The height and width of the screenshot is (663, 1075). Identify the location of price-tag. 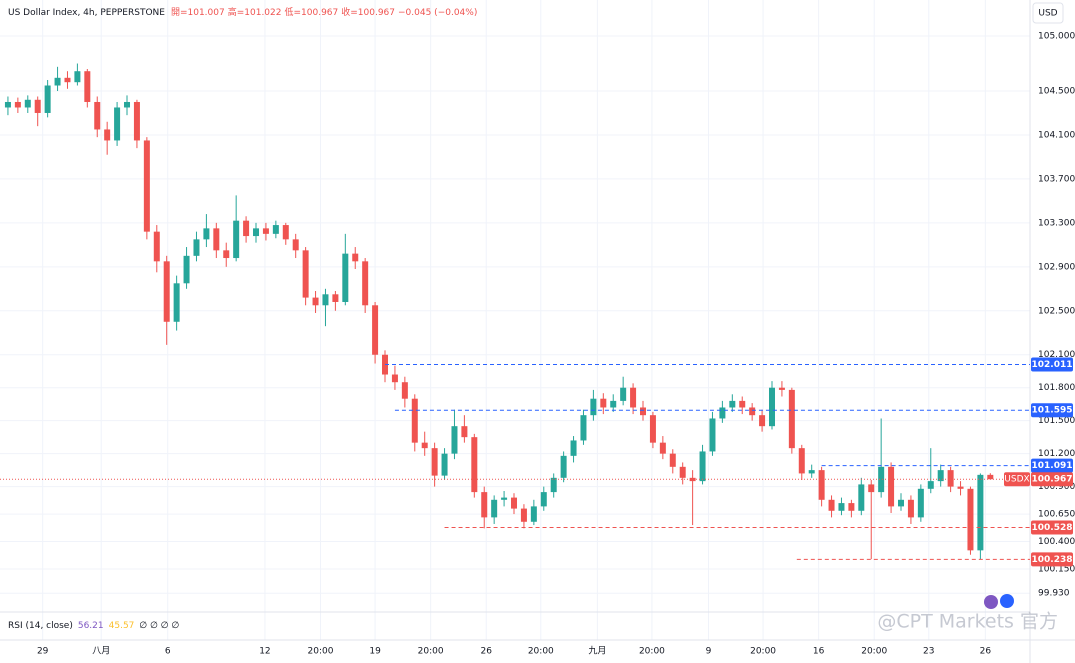
(1052, 465).